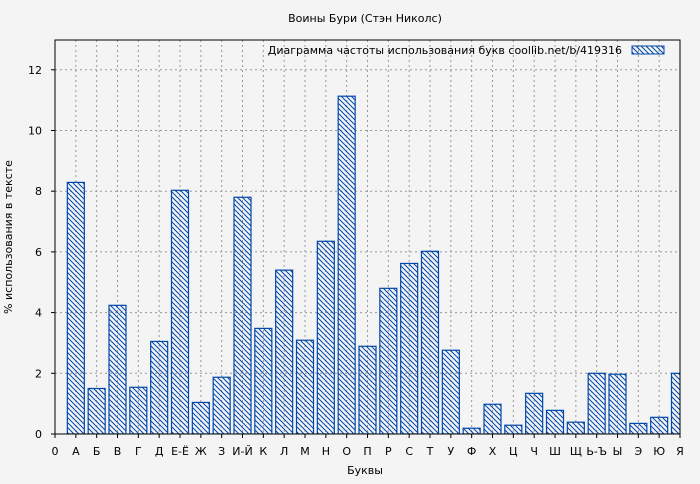 This screenshot has height=484, width=700. I want to click on legend-swatch, so click(648, 50).